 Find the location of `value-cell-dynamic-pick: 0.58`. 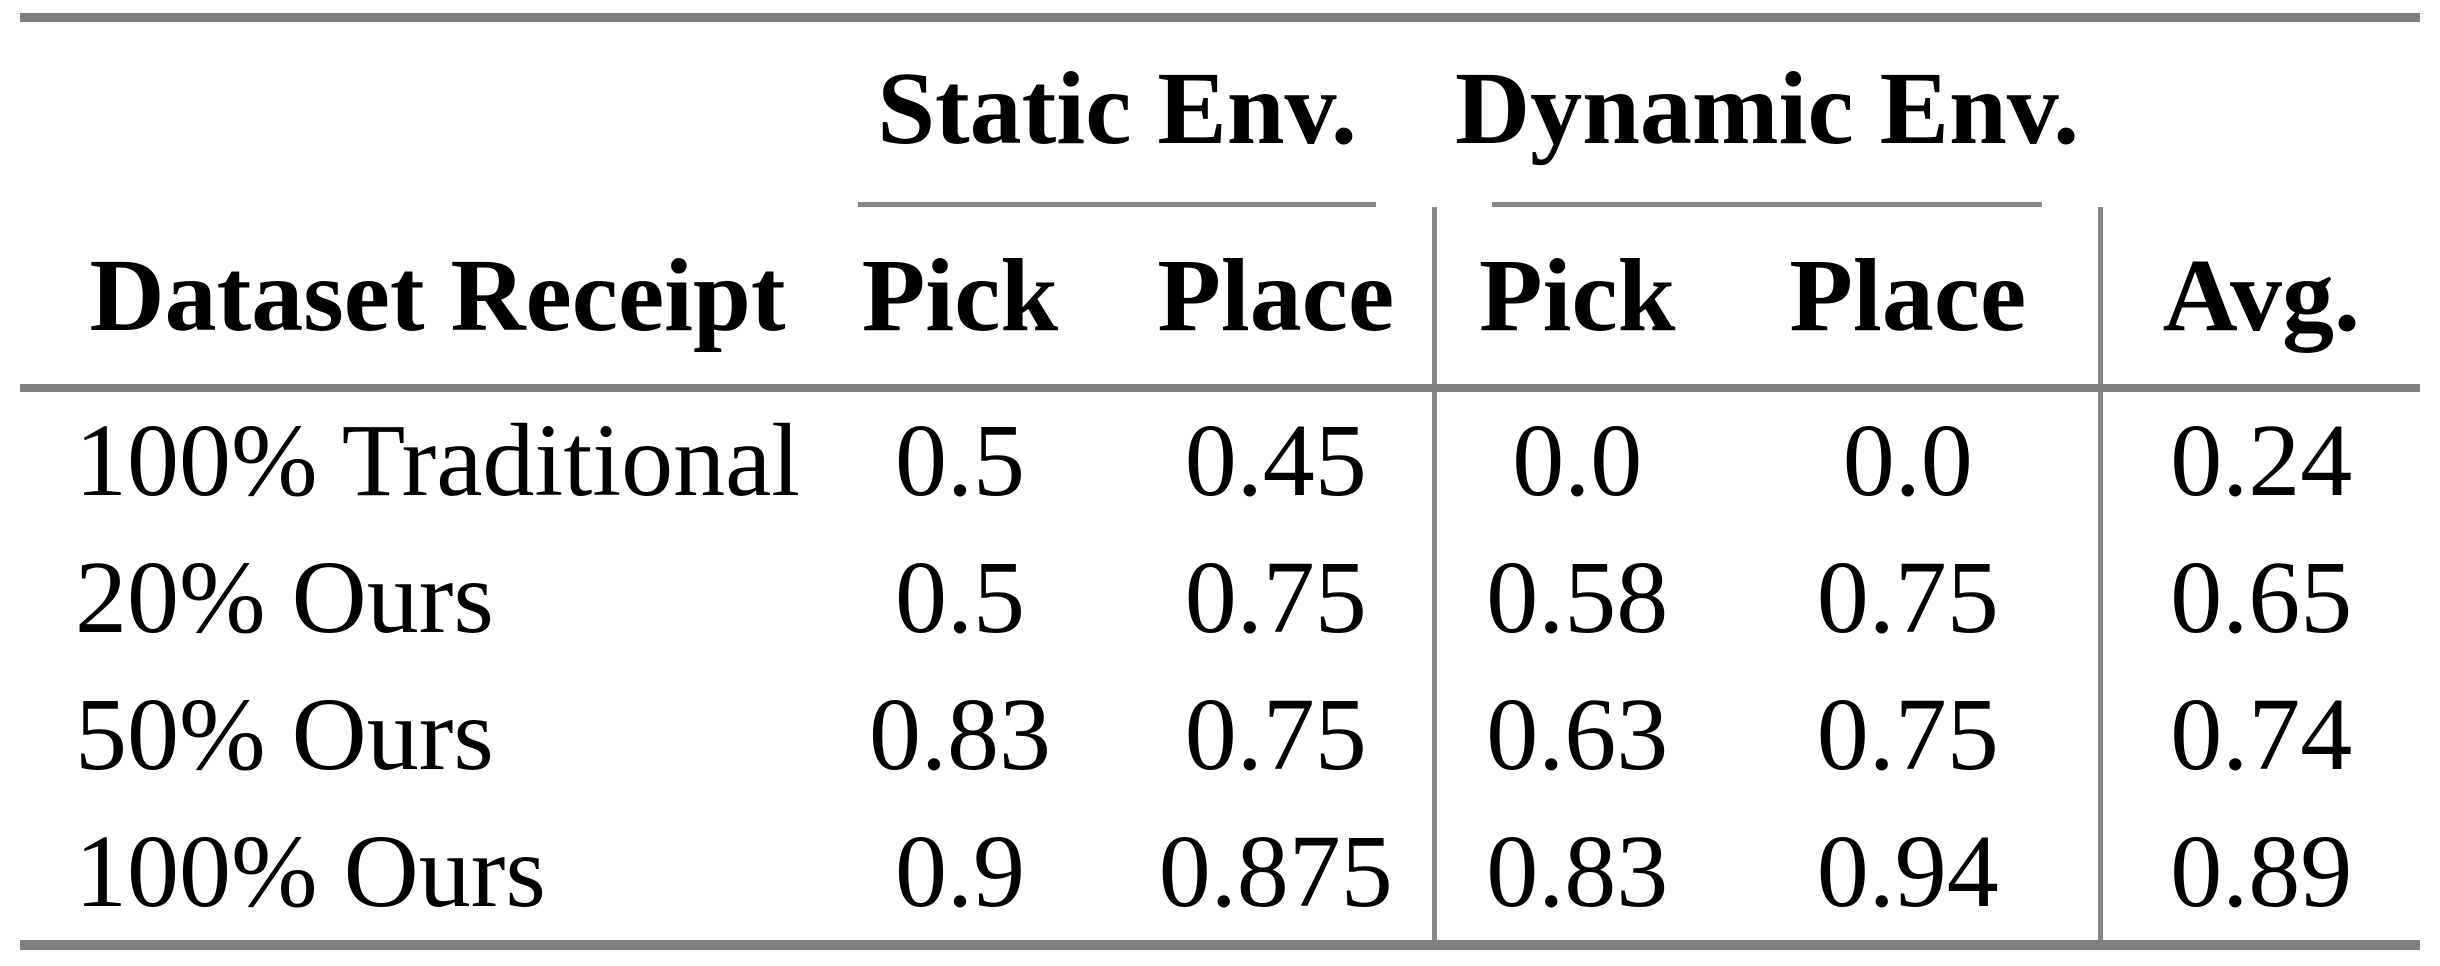

value-cell-dynamic-pick: 0.58 is located at coordinates (1577, 597).